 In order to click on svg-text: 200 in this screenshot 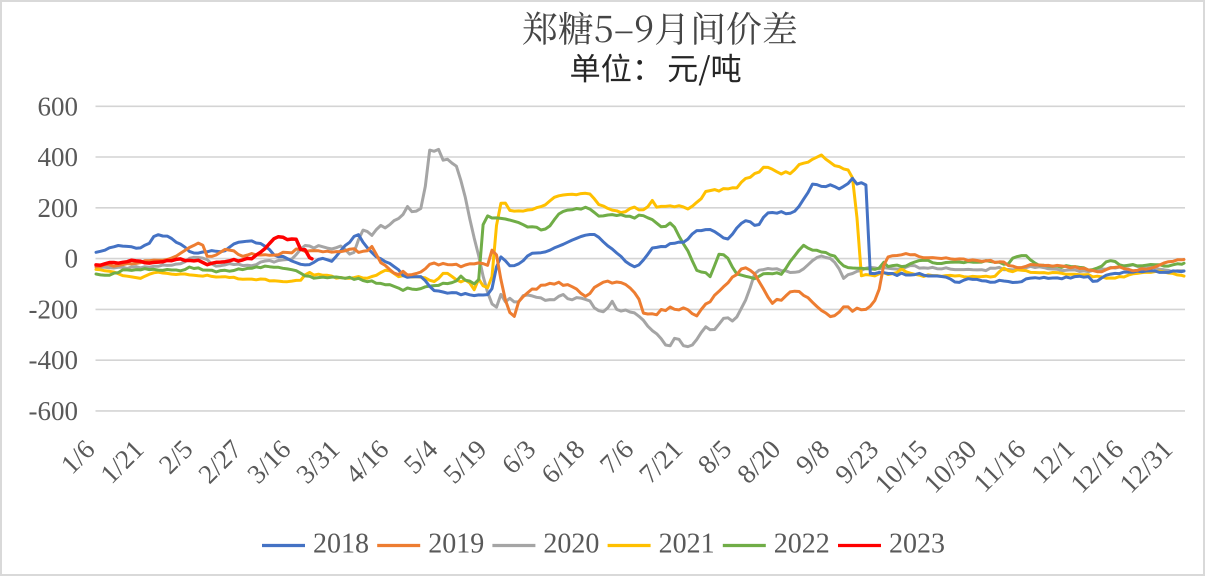, I will do `click(58, 208)`.